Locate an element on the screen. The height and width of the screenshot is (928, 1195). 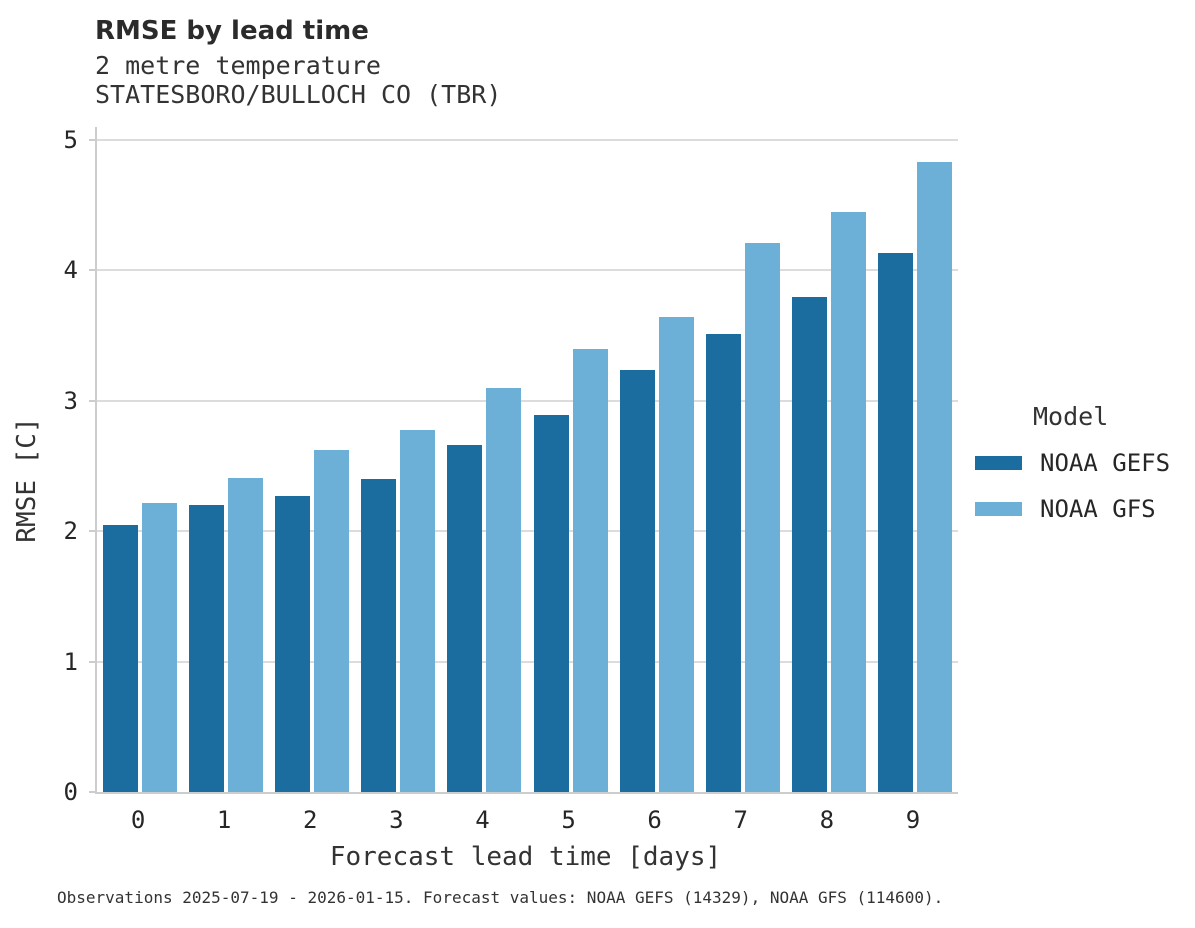
x-tick-label-1: 1 is located at coordinates (224, 820).